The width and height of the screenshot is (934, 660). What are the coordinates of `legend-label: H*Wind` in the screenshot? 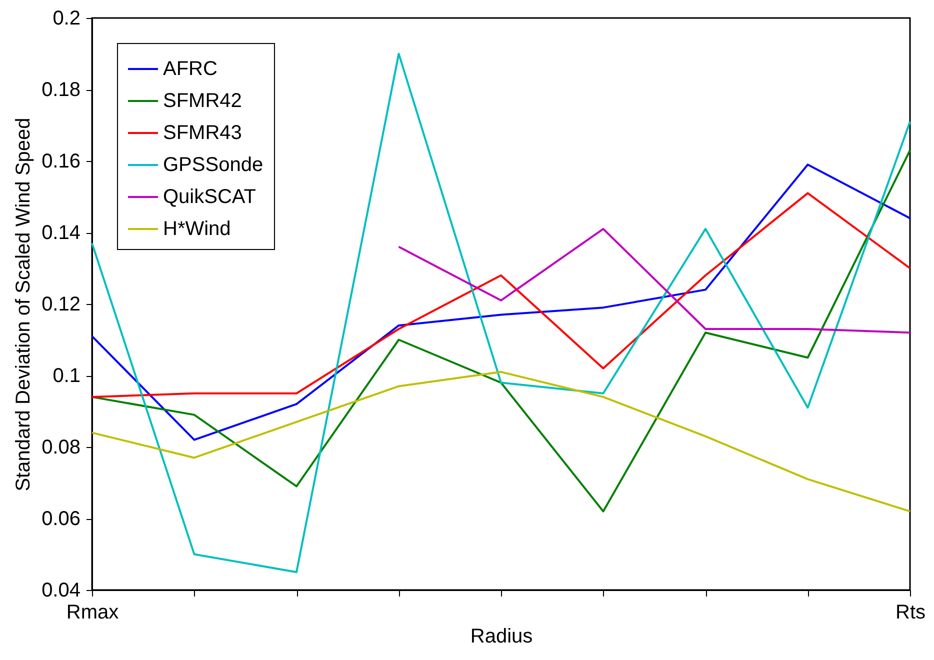 It's located at (197, 229).